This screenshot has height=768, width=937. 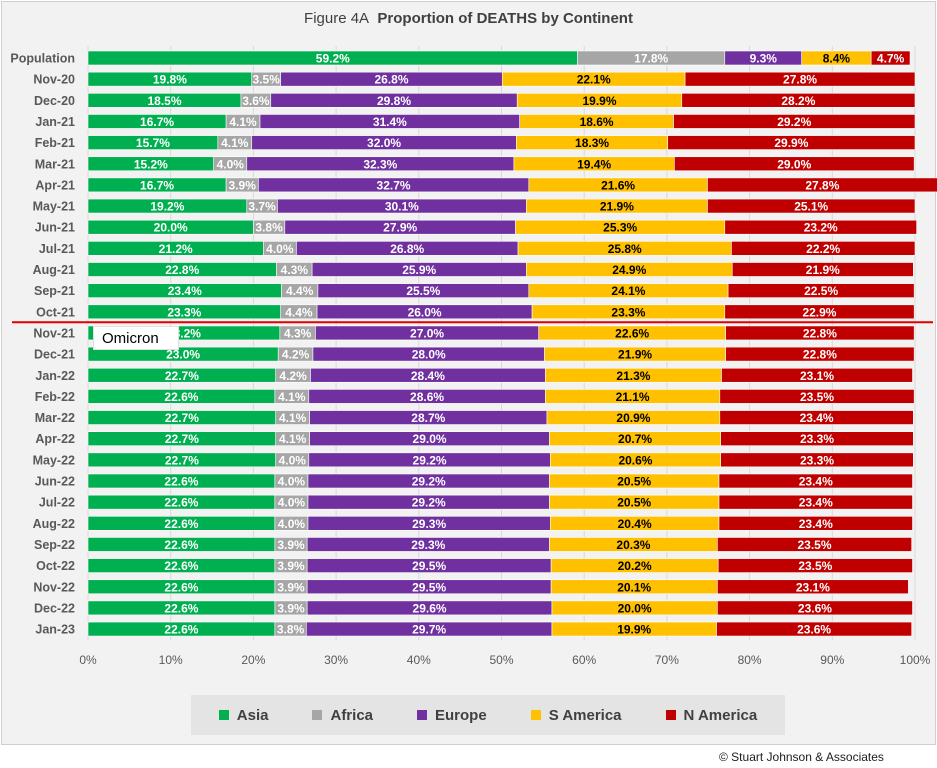 What do you see at coordinates (584, 660) in the screenshot?
I see `x-tick-label: 60%` at bounding box center [584, 660].